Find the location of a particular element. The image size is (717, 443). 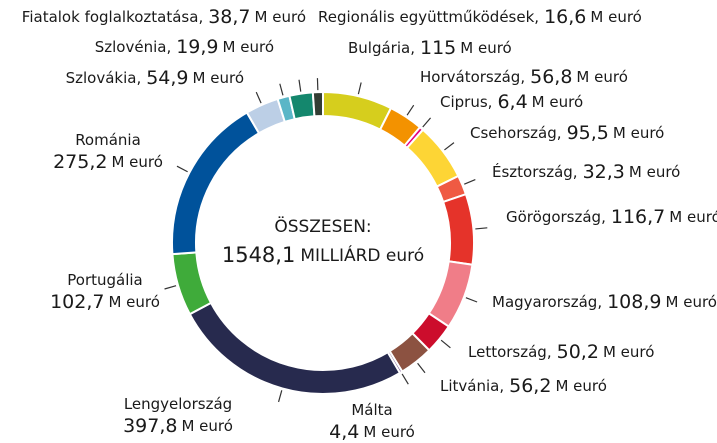

label-name: Lettország is located at coordinates (507, 352).